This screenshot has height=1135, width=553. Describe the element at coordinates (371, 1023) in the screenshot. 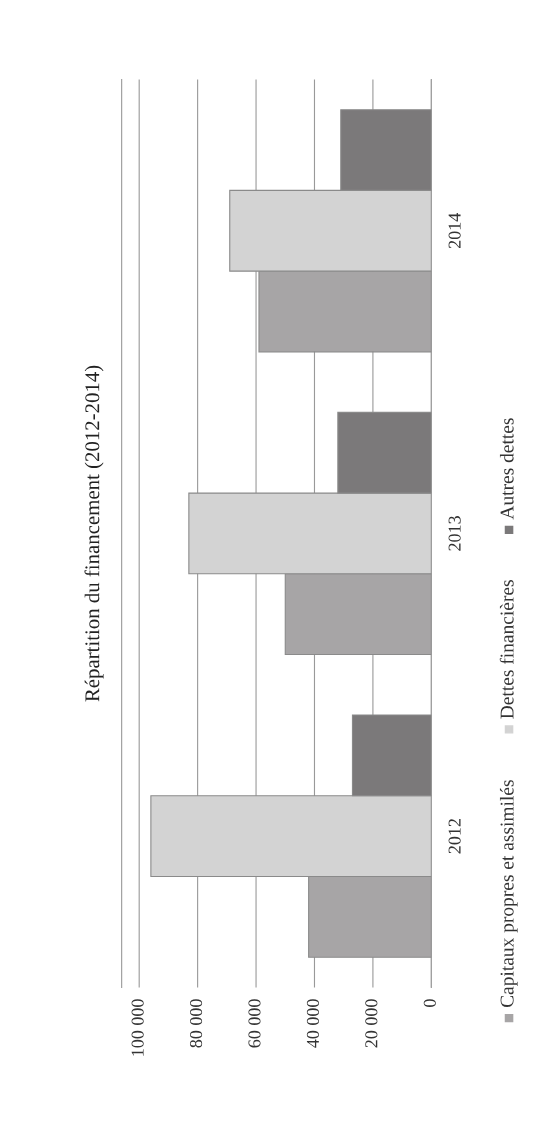

I see `x-tick-label: 20 000` at that location.